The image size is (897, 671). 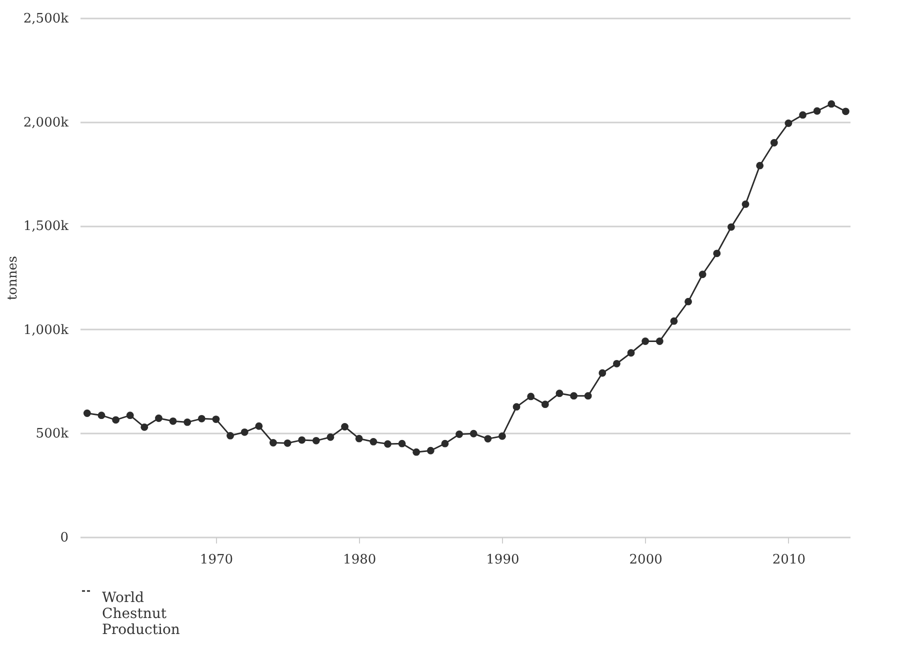 I want to click on y-tick-label: 2,500k, so click(x=46, y=19).